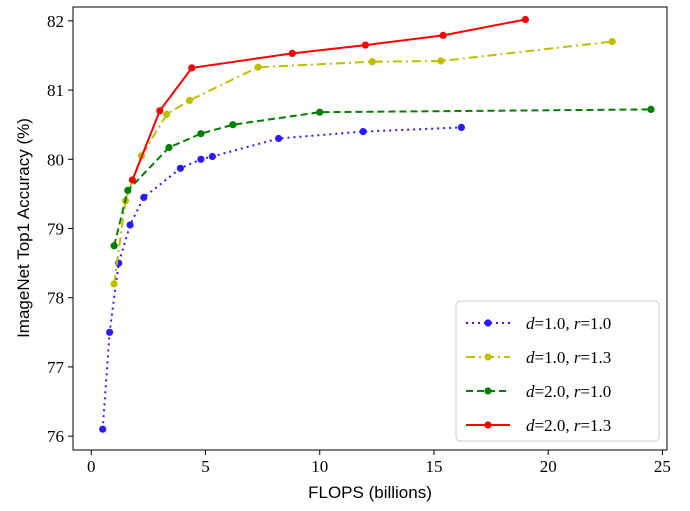 This screenshot has width=690, height=511. I want to click on x-tick-label: 15, so click(433, 466).